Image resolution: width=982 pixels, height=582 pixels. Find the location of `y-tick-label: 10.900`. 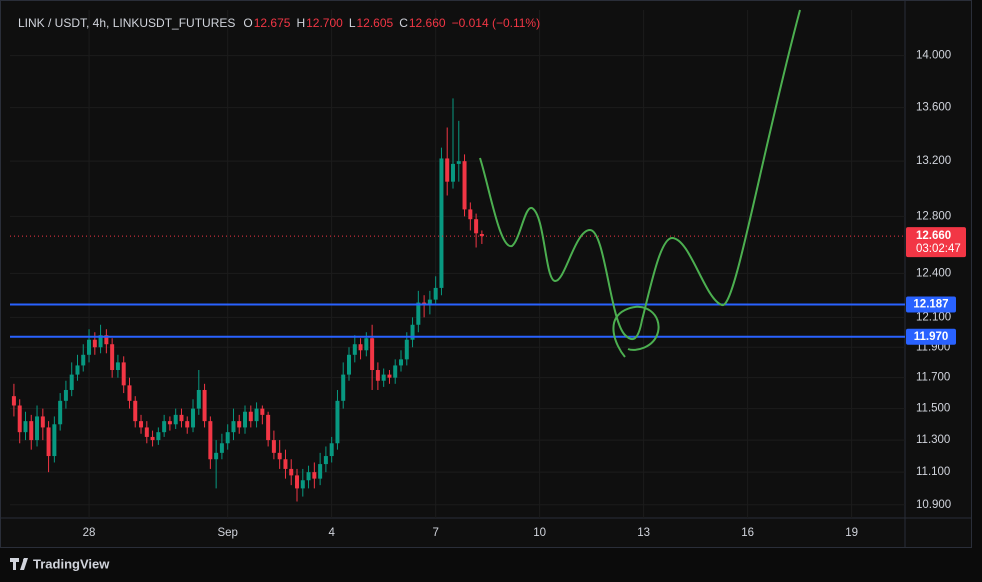

y-tick-label: 10.900 is located at coordinates (933, 505).